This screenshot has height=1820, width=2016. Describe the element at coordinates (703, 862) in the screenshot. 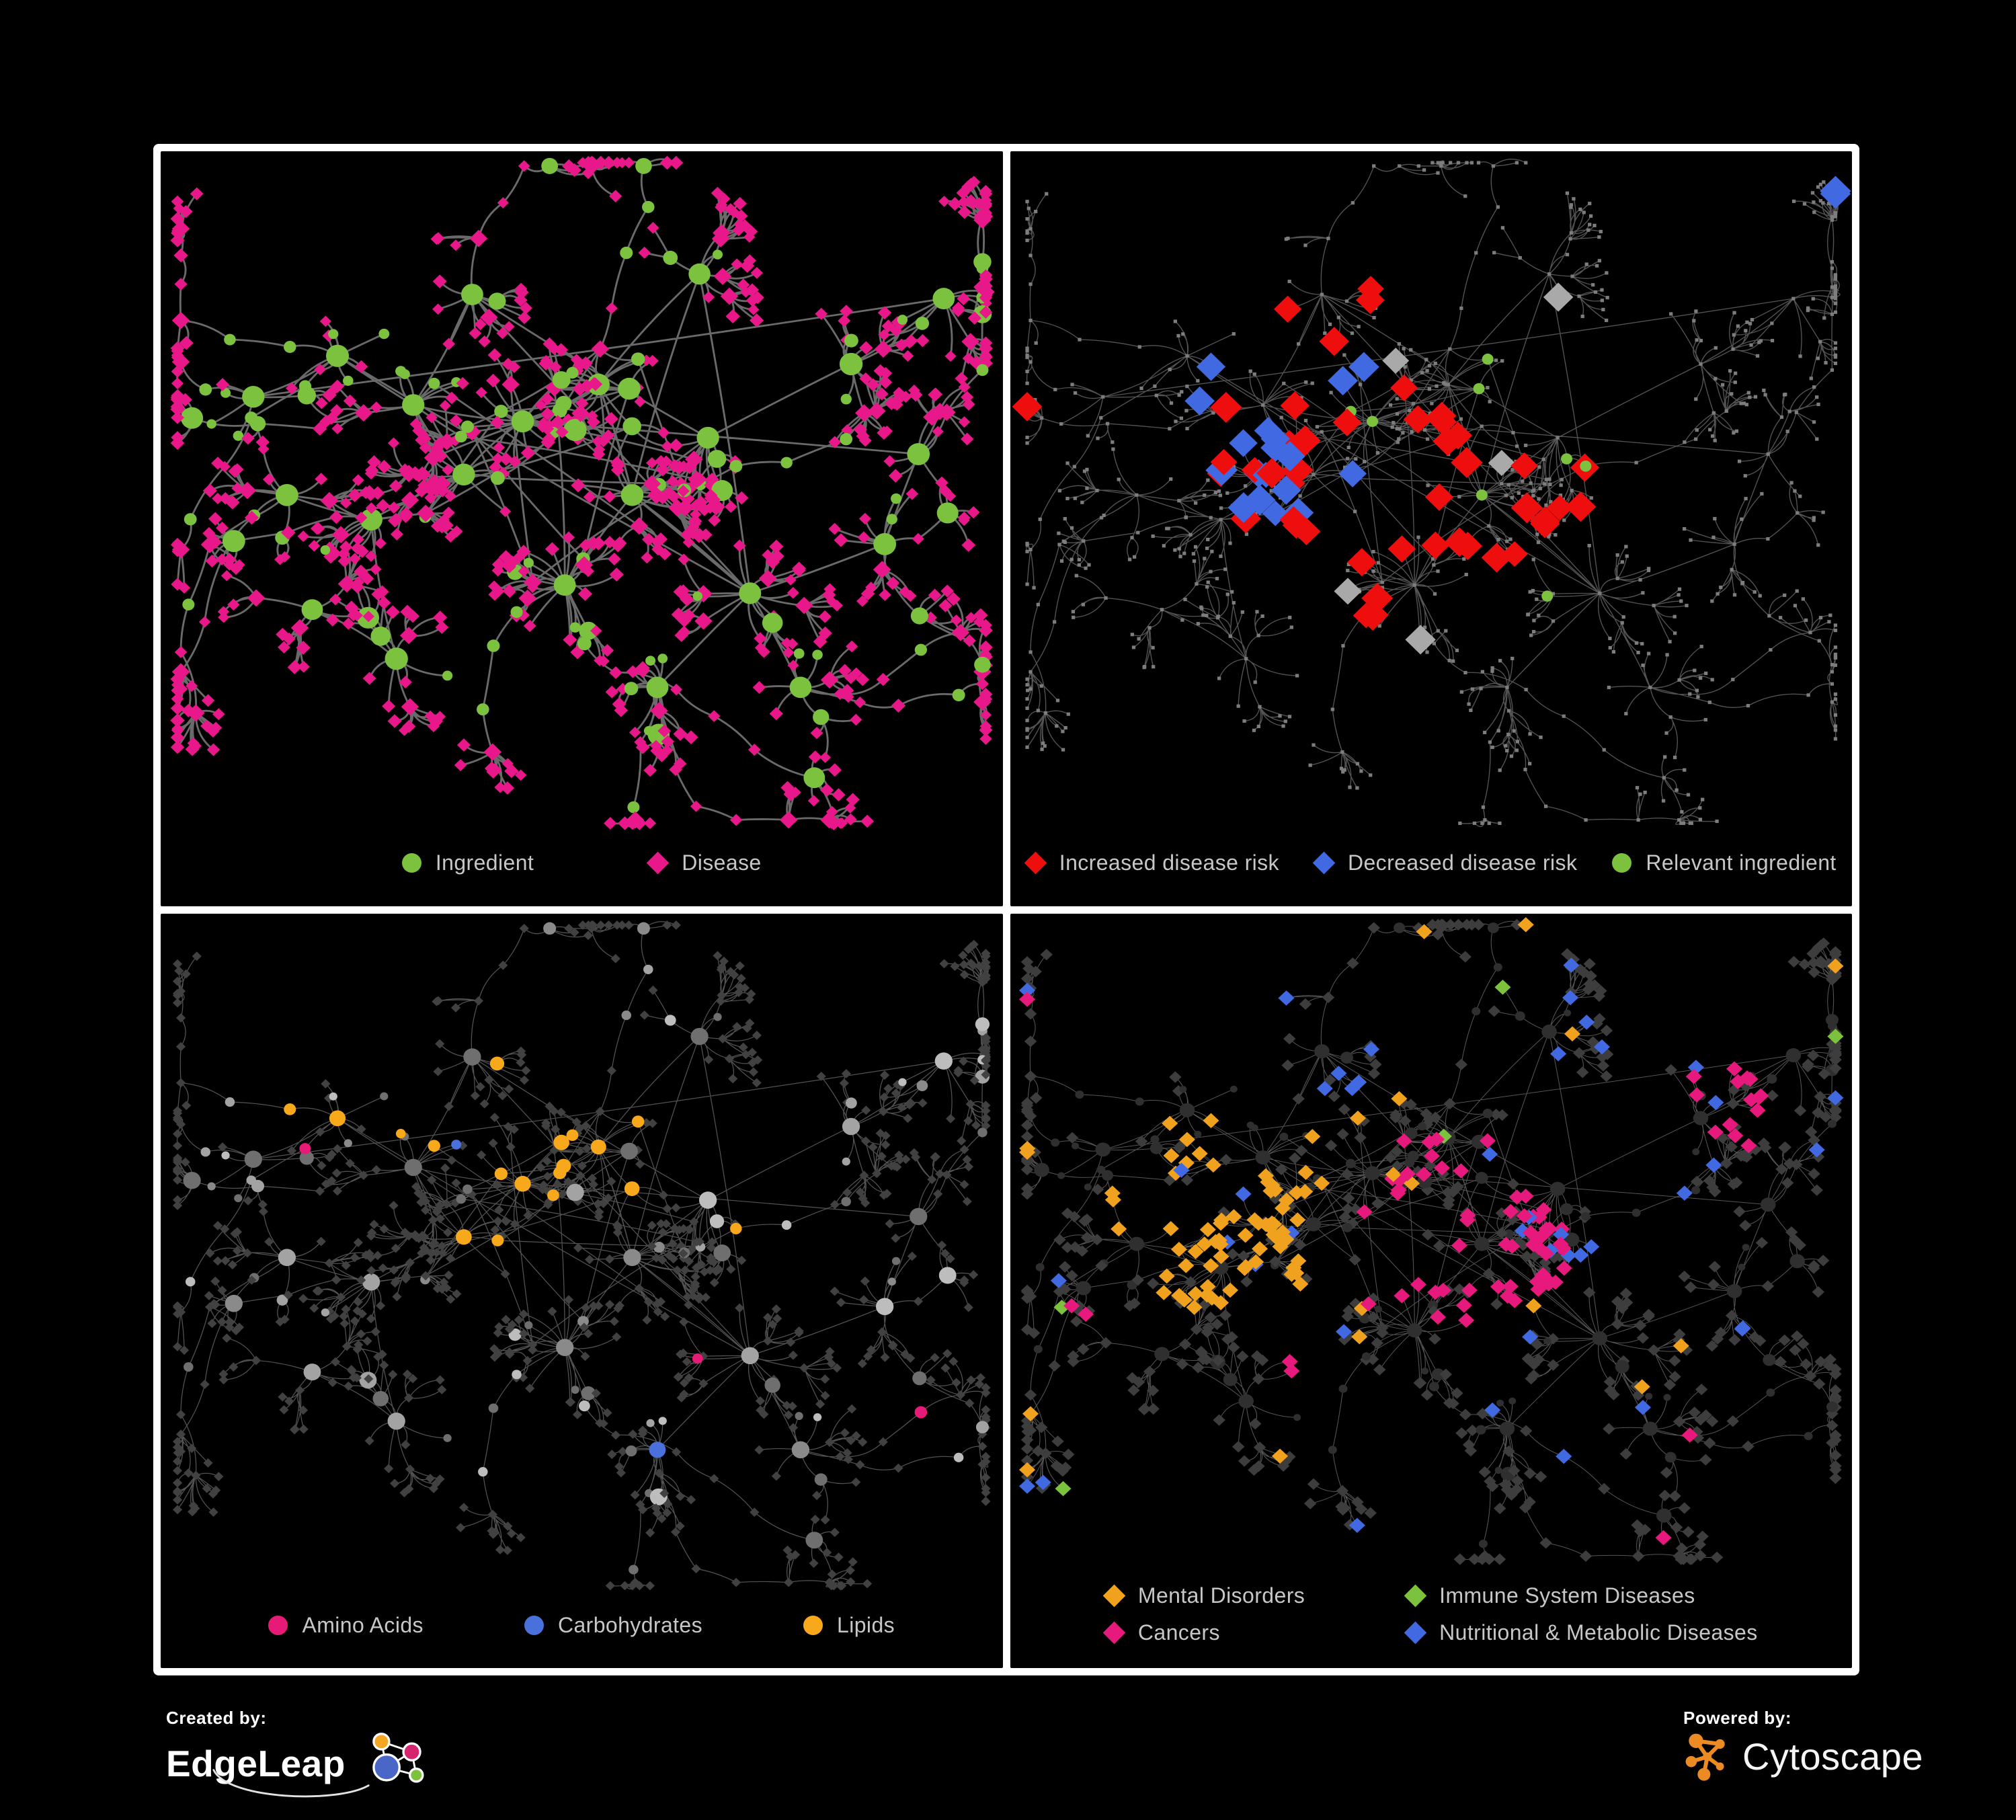

I see `legend-item: Disease` at that location.